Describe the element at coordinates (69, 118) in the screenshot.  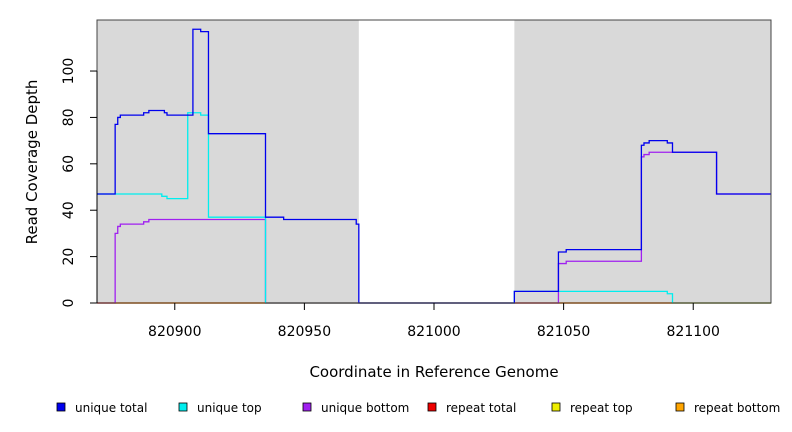
I see `y-tick-label: 80` at that location.